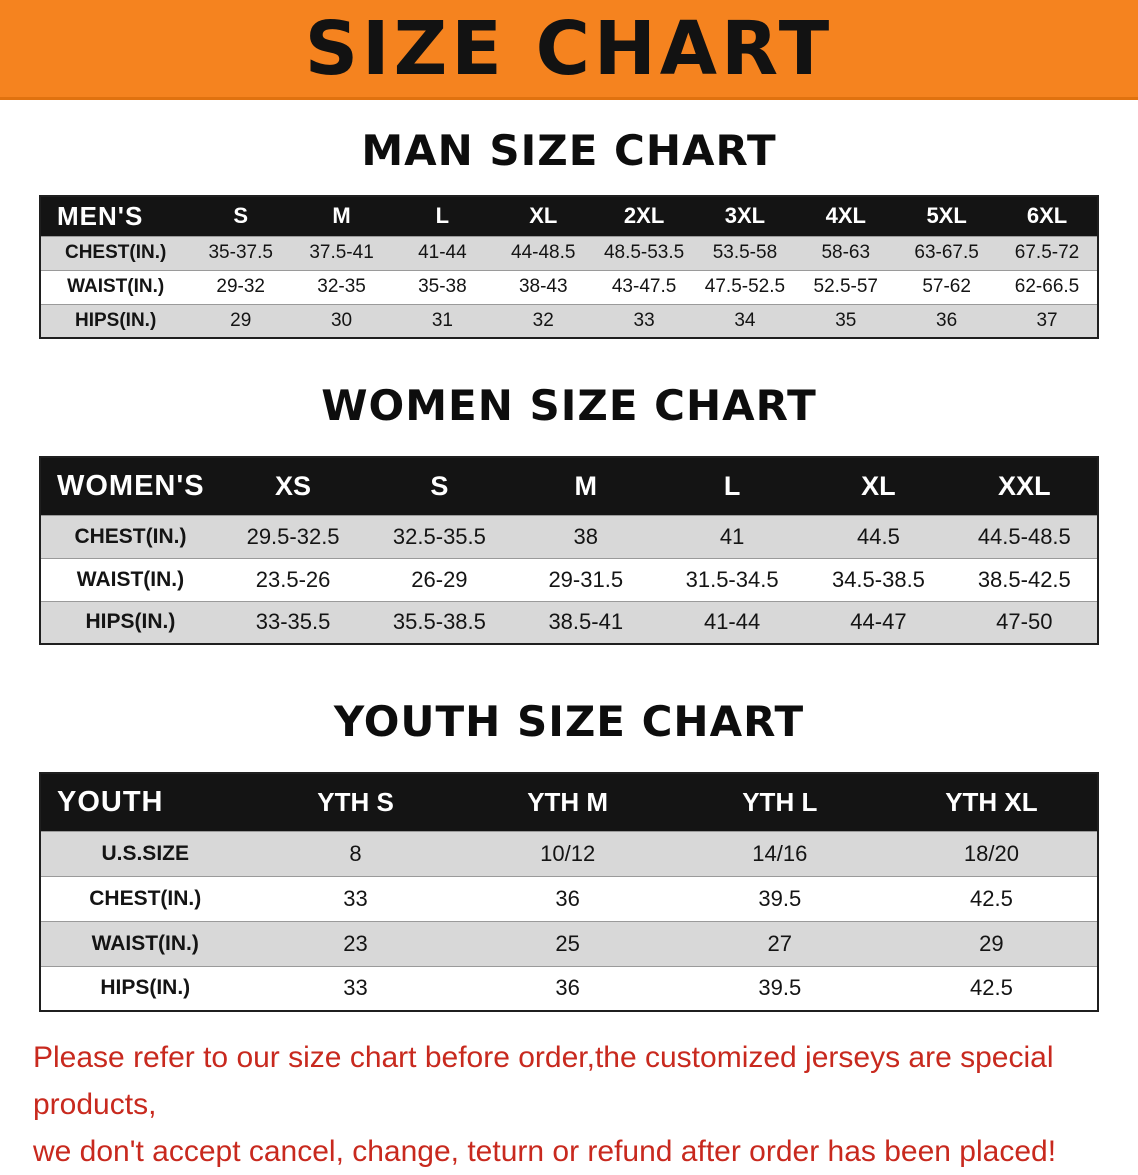 The width and height of the screenshot is (1138, 1175). What do you see at coordinates (341, 252) in the screenshot?
I see `size-value: 37.5-41` at bounding box center [341, 252].